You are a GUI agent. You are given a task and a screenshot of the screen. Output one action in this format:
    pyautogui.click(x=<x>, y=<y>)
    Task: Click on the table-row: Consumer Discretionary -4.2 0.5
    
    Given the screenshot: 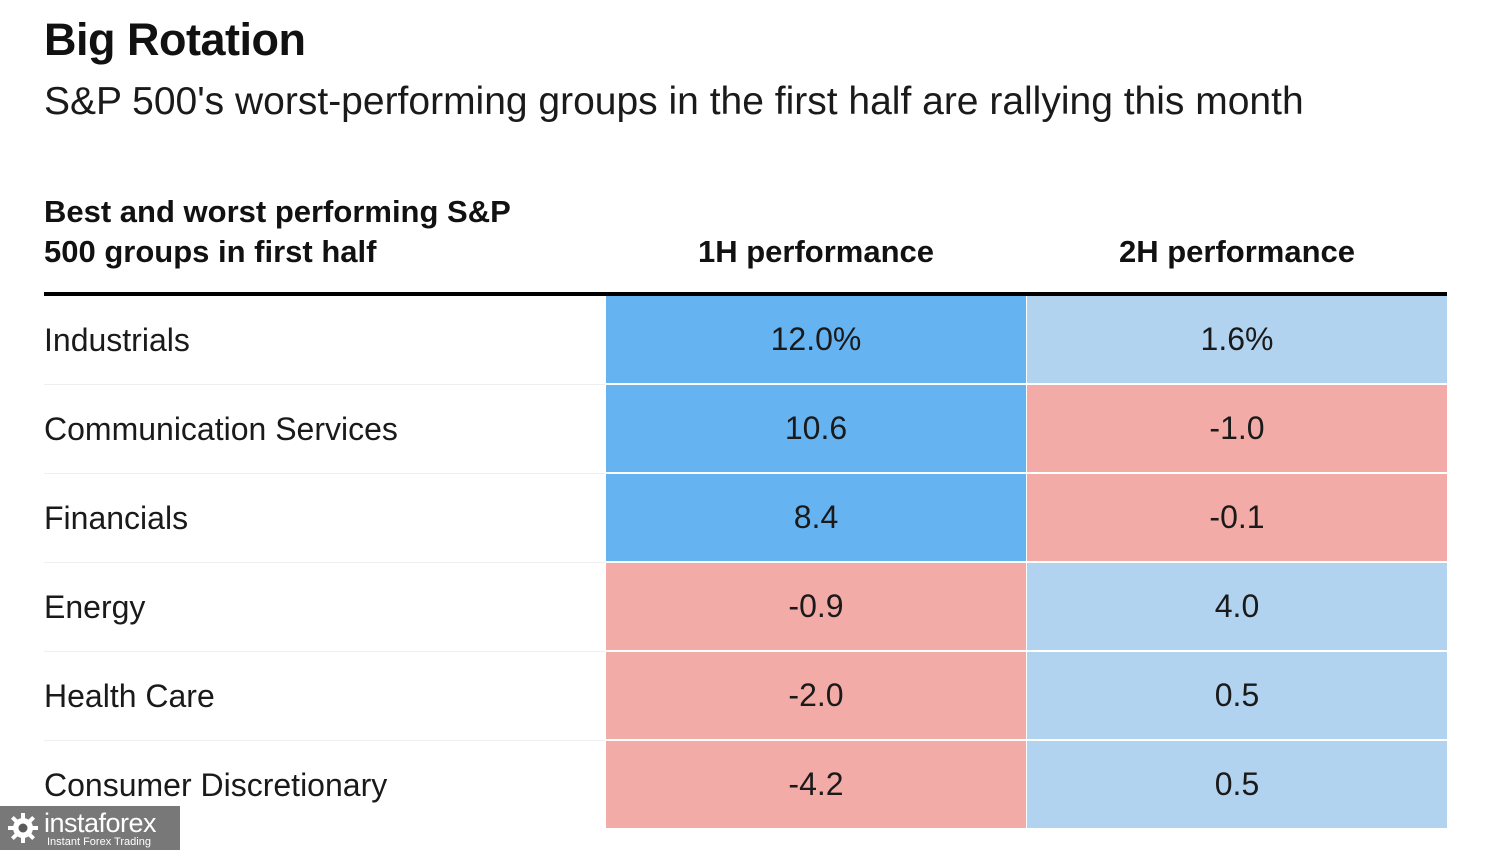 What is the action you would take?
    pyautogui.click(x=750, y=785)
    